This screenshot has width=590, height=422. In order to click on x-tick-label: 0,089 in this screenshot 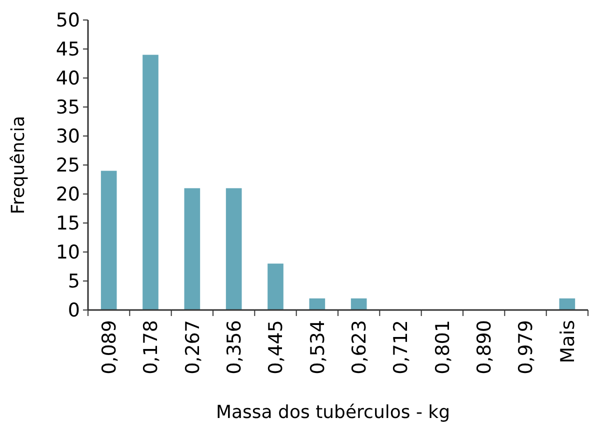, I will do `click(109, 347)`.